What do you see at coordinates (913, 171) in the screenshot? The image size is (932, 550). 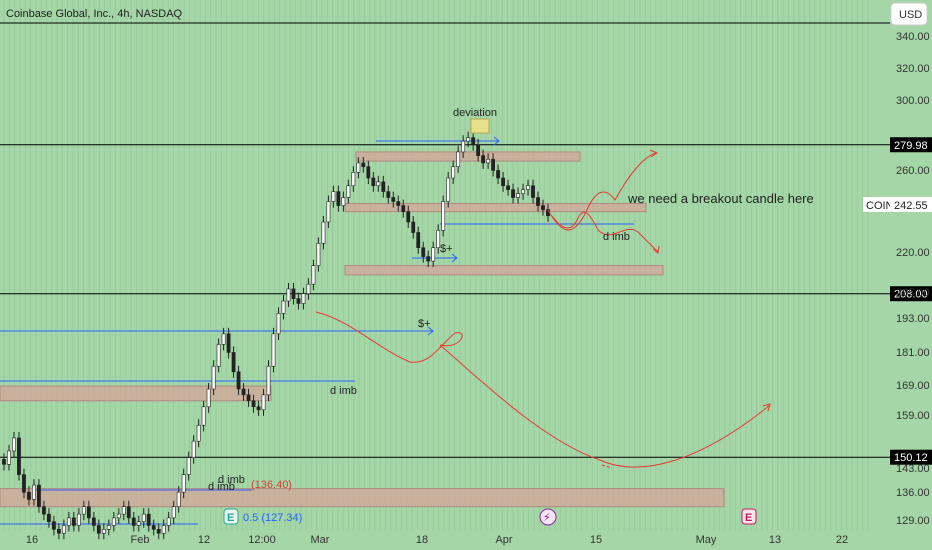 I see `y-tick-label: 260.00` at bounding box center [913, 171].